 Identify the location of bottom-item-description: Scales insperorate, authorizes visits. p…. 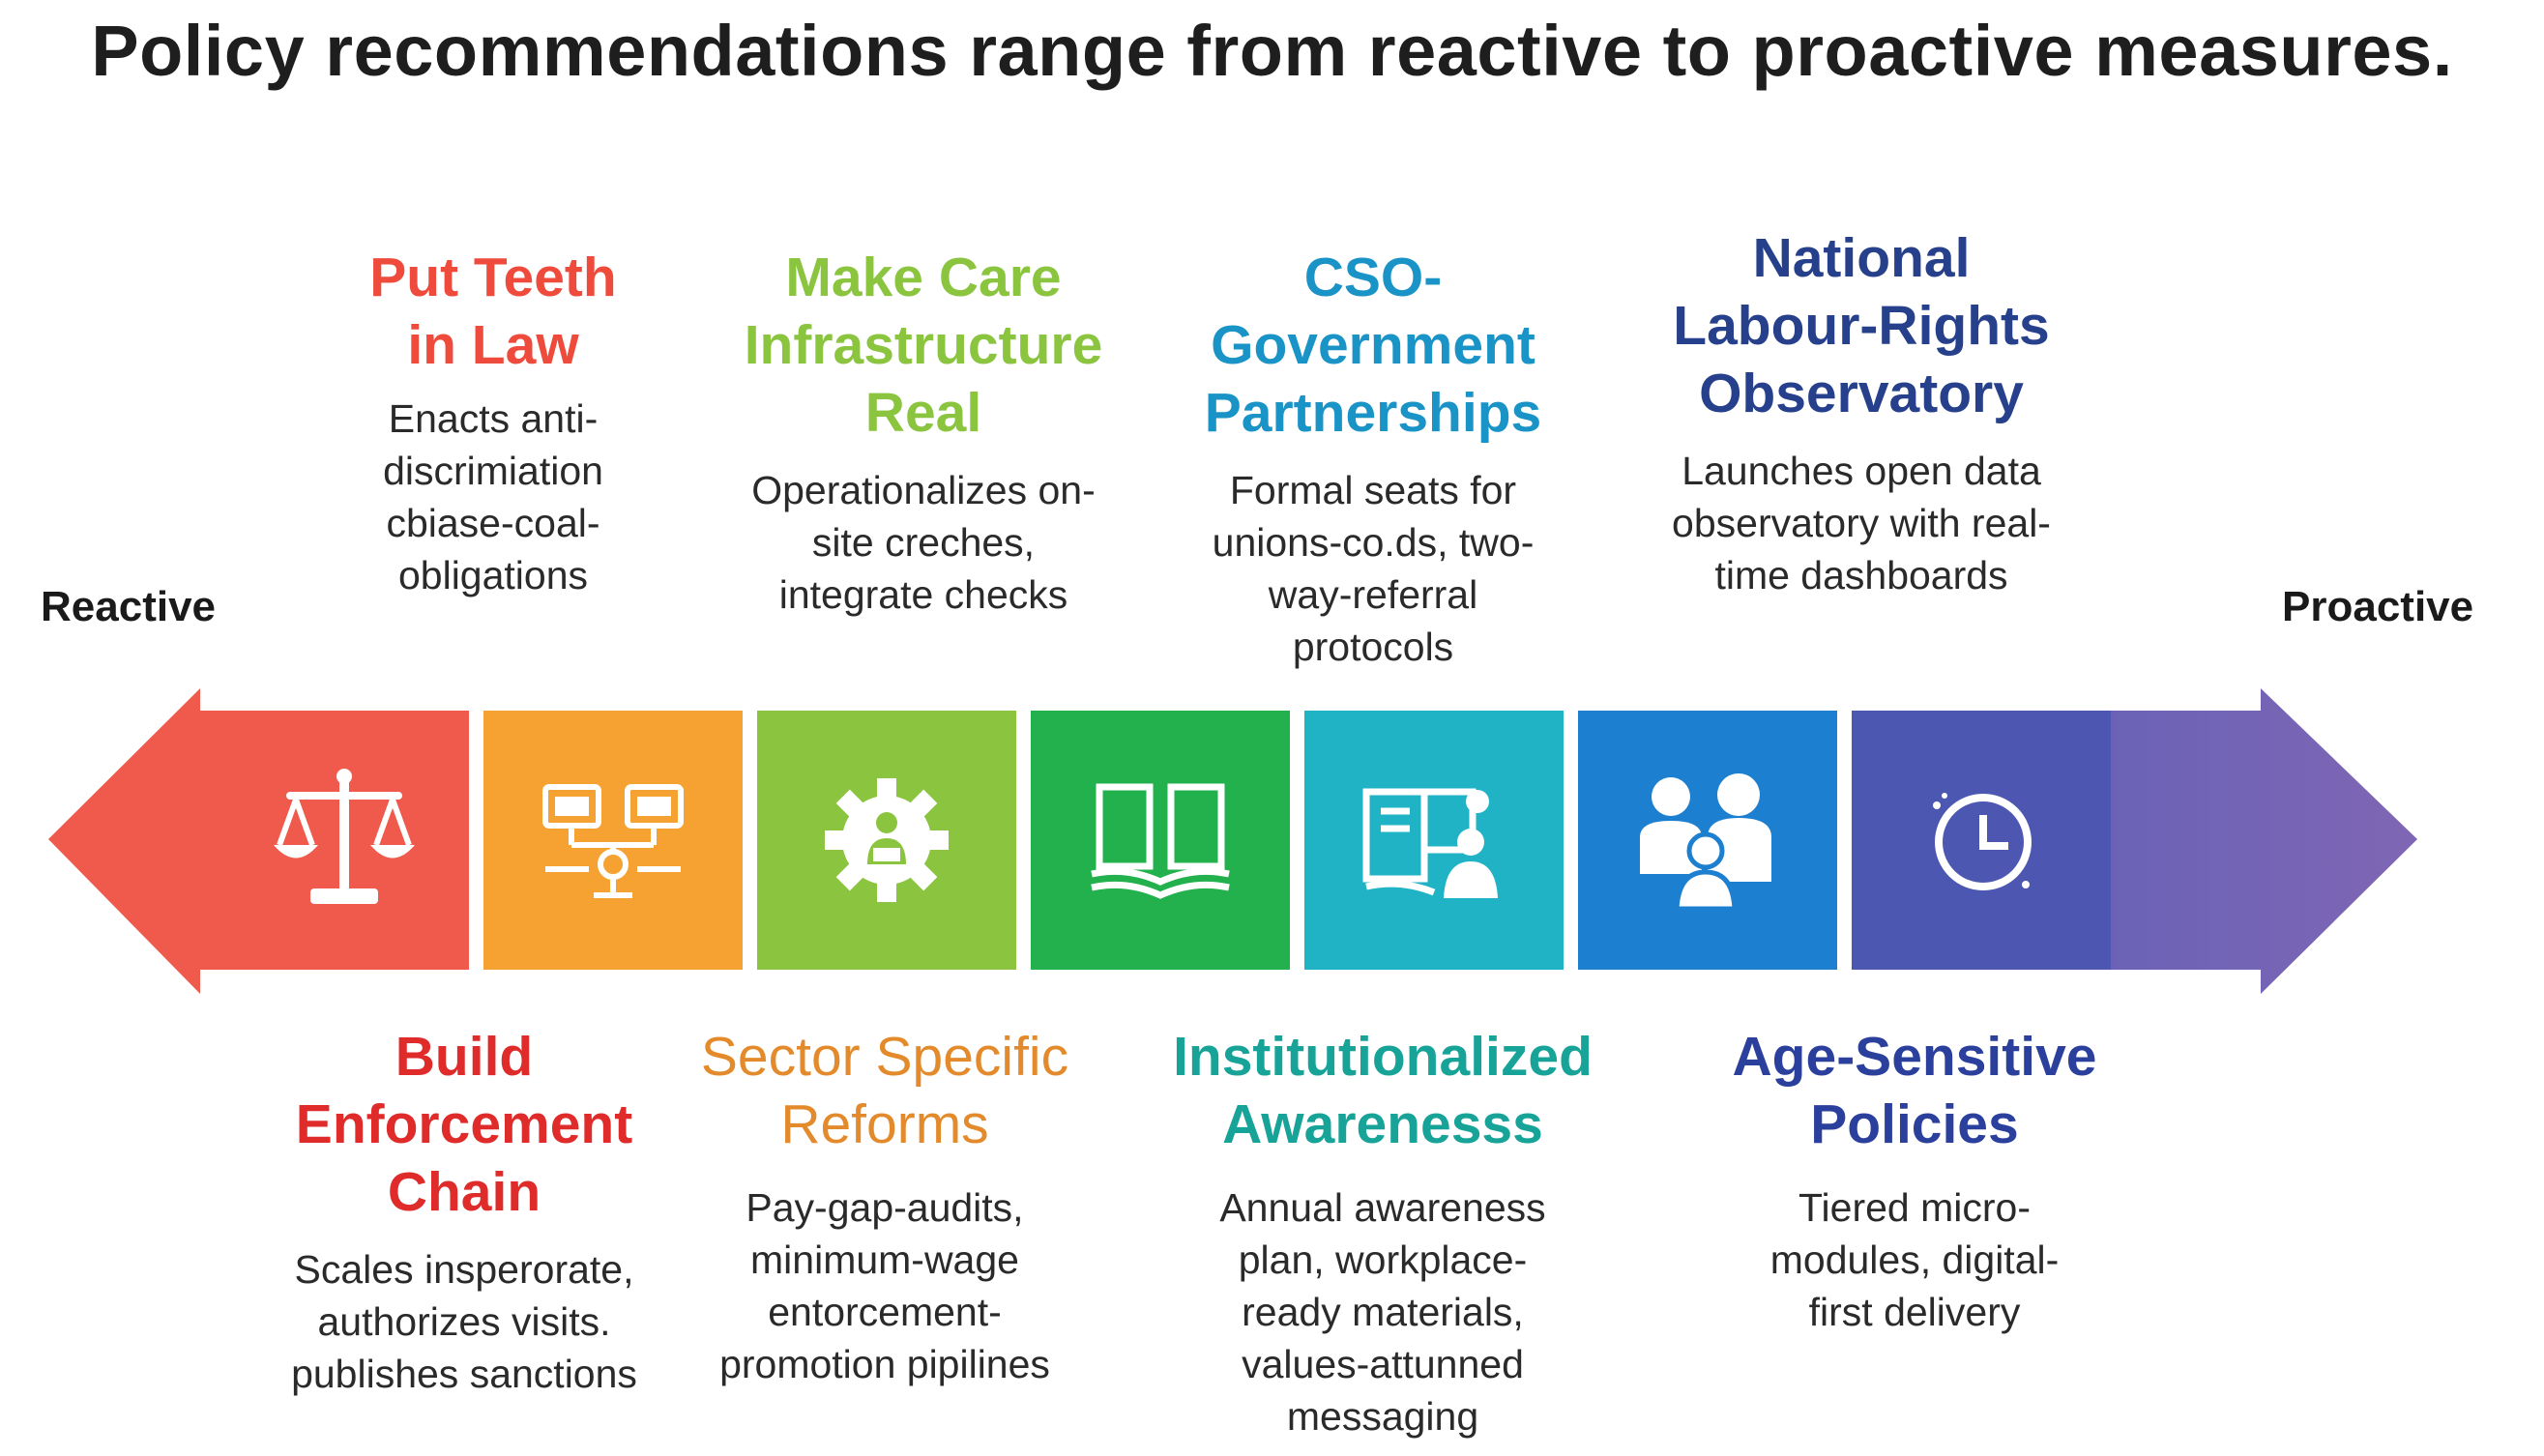
(464, 1322).